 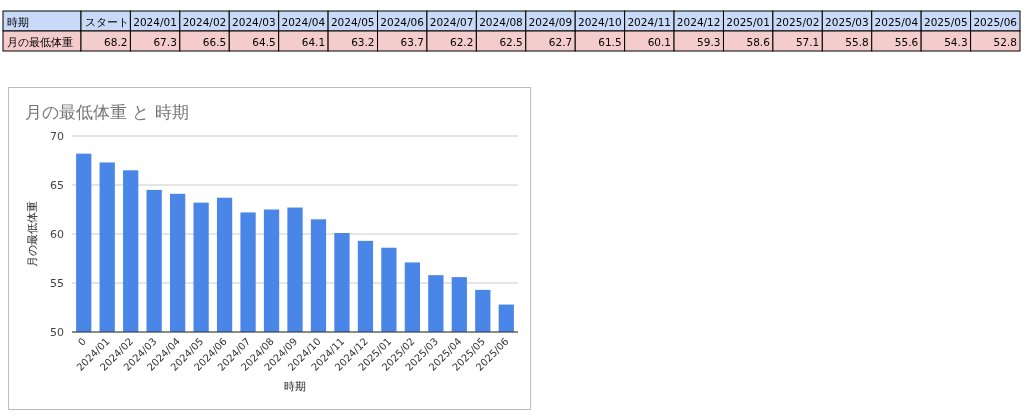 I want to click on text: 月の最低体重, so click(x=40, y=41).